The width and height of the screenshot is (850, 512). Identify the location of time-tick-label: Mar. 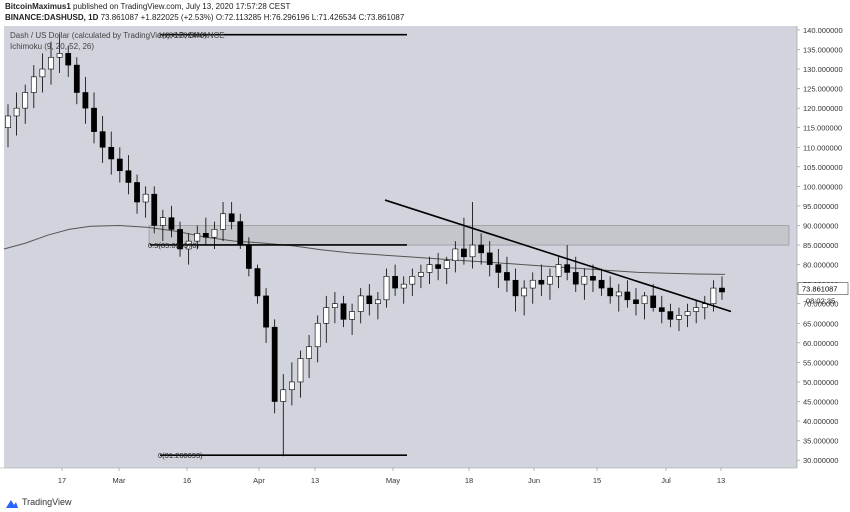
(119, 480).